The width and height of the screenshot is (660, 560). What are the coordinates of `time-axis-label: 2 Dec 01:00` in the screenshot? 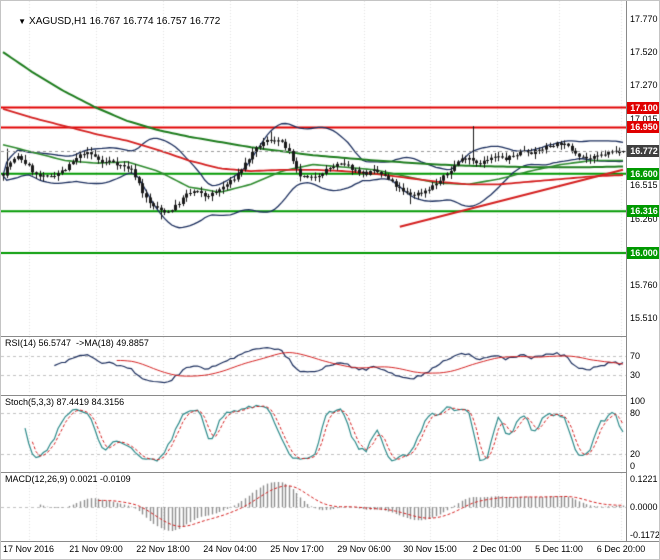 It's located at (497, 549).